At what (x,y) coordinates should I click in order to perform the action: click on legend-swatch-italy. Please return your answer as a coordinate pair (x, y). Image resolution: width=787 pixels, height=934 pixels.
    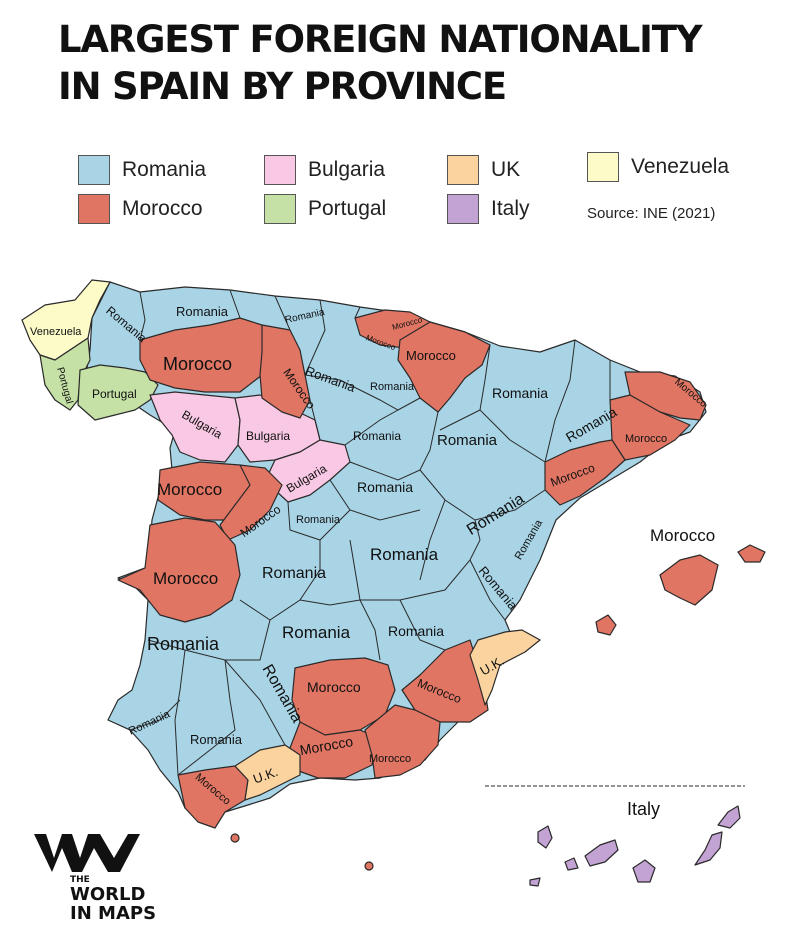
    Looking at the image, I should click on (463, 209).